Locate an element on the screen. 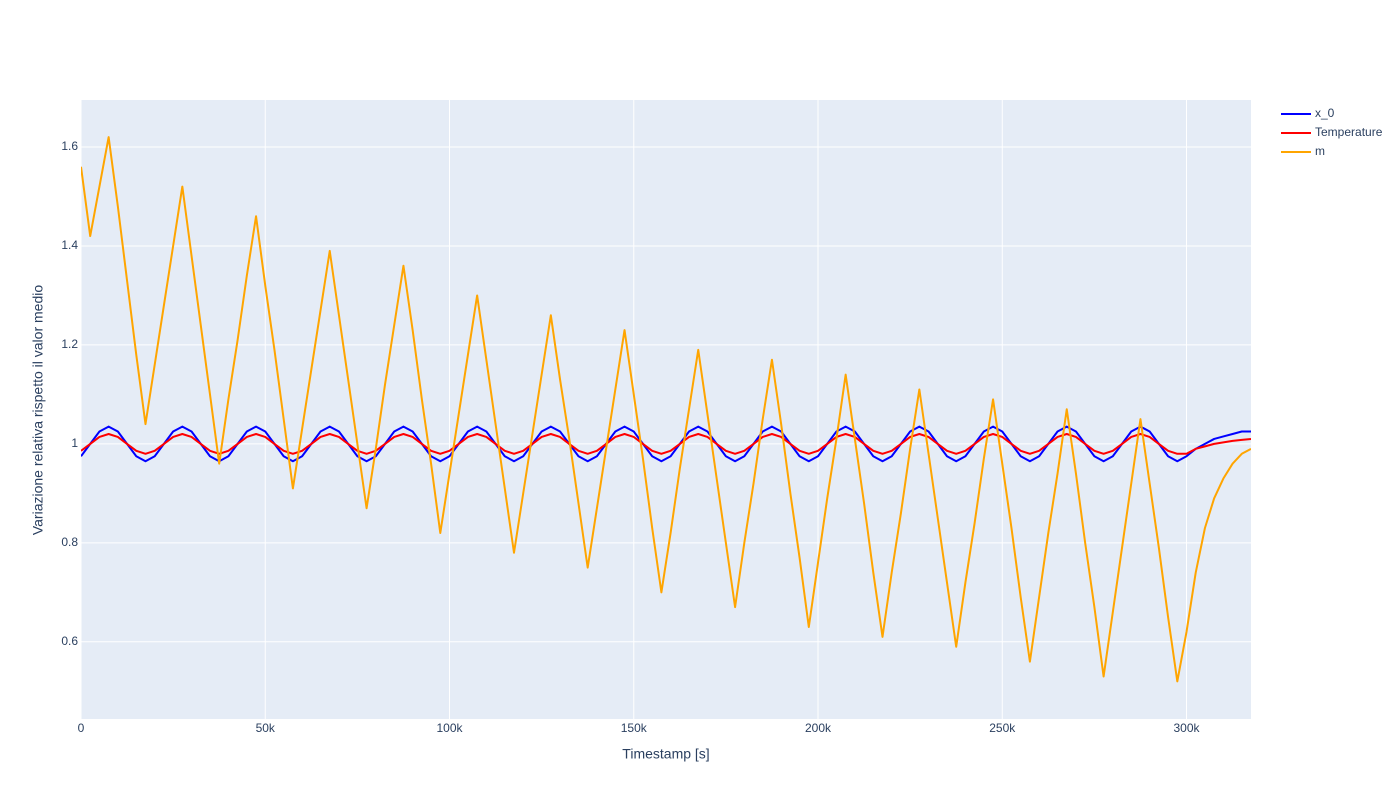 The height and width of the screenshot is (800, 1400). x-tick-label: 150k is located at coordinates (634, 728).